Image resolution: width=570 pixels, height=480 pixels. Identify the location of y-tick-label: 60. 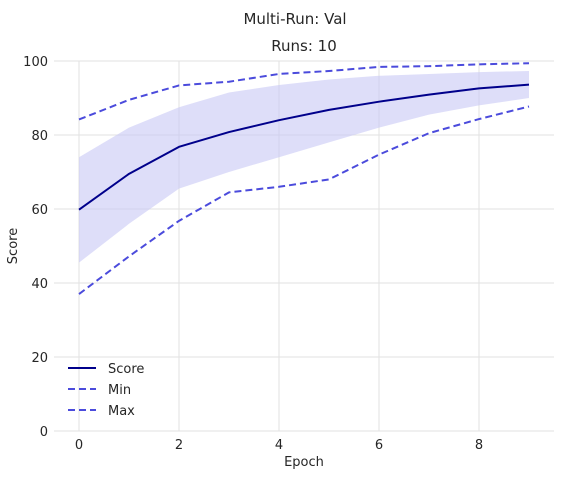
(39, 210).